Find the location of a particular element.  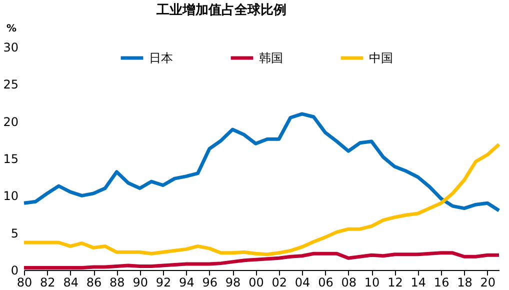

x-tick-label: 90 is located at coordinates (140, 283).